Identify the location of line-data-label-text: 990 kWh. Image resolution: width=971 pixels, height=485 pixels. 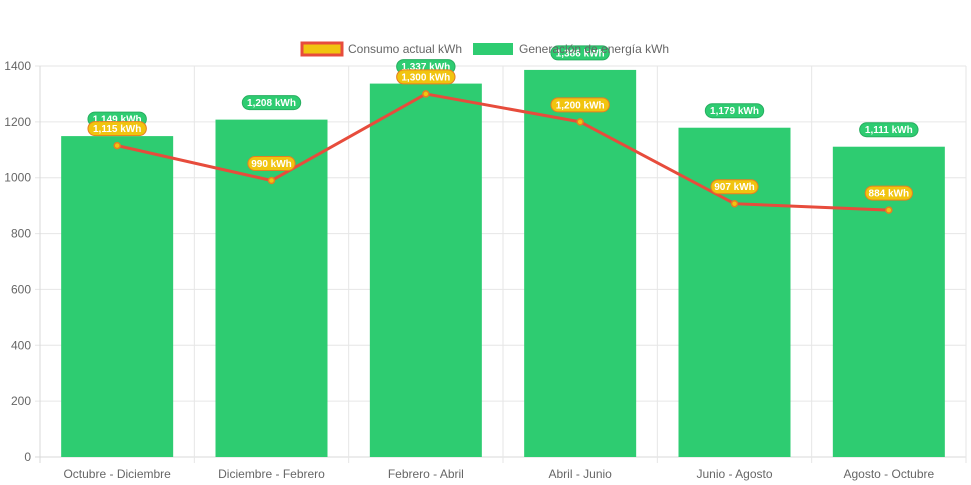
(271, 164).